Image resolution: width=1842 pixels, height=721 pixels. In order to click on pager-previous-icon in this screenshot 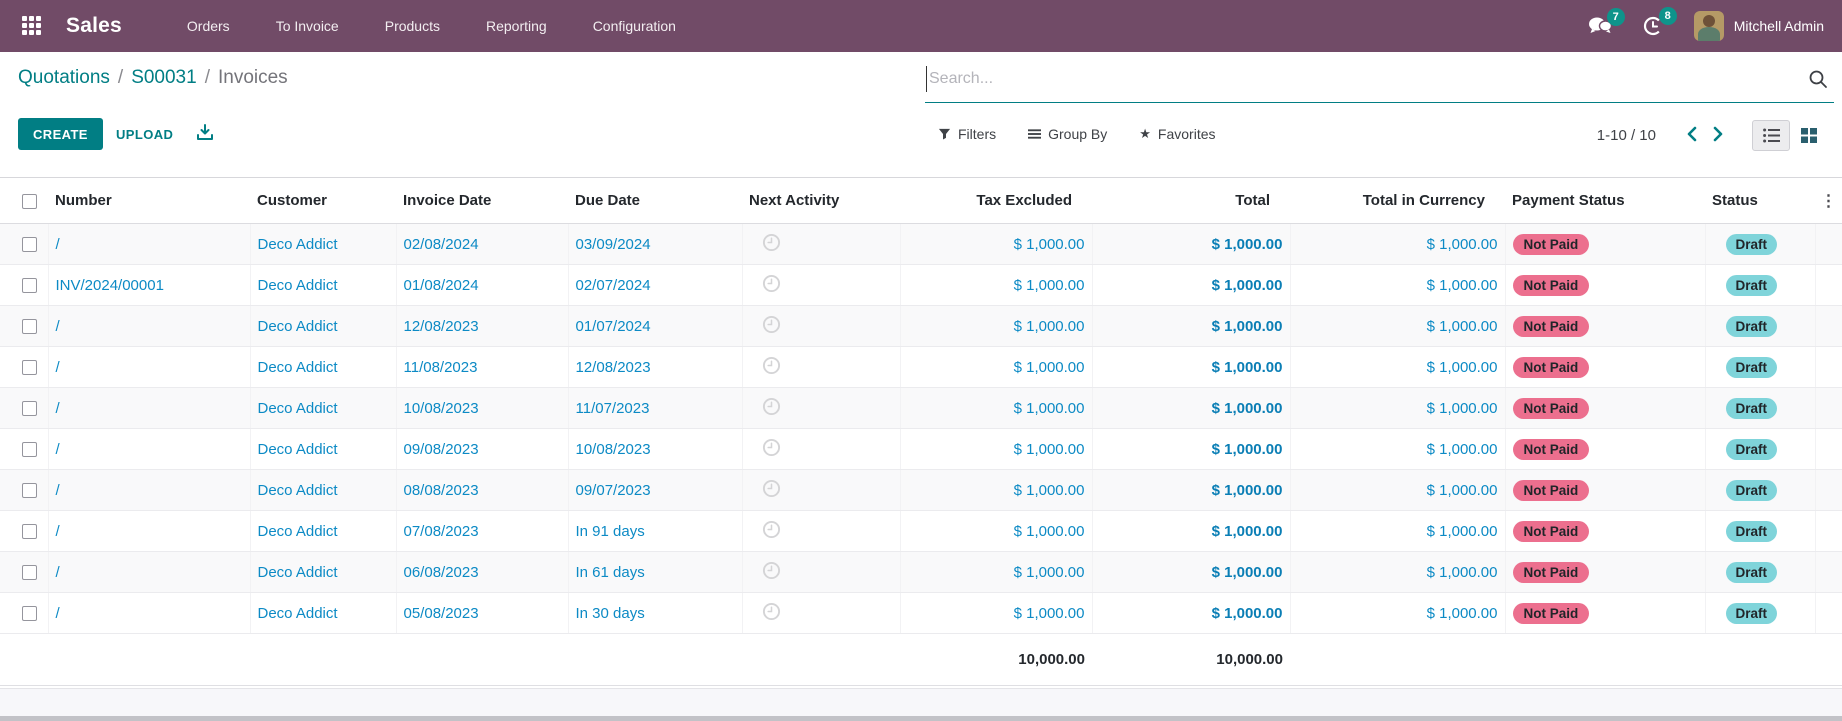, I will do `click(1691, 135)`.